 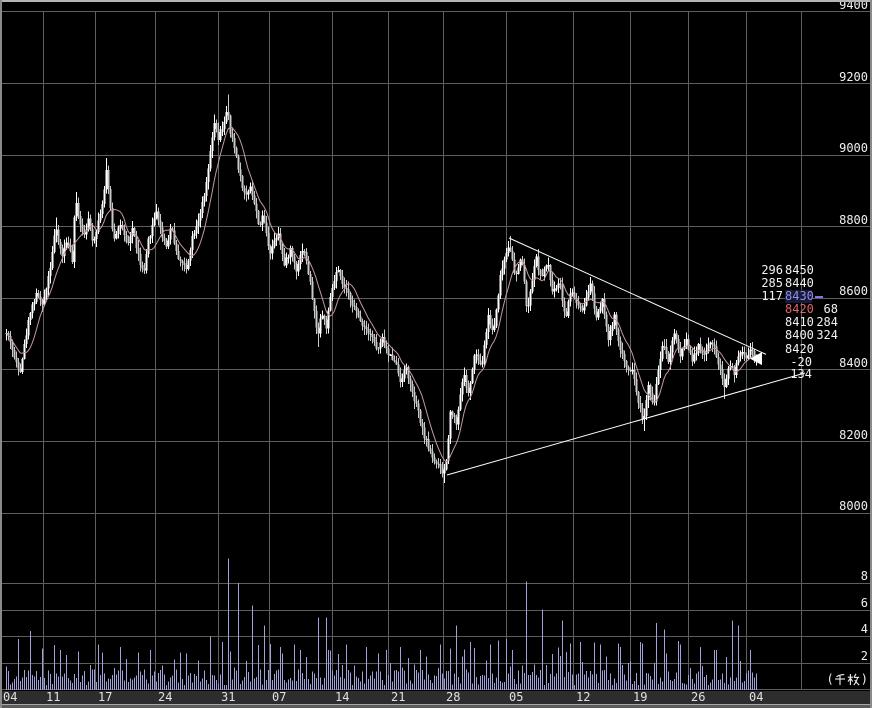 I want to click on date-axis-label: 28, so click(x=453, y=697).